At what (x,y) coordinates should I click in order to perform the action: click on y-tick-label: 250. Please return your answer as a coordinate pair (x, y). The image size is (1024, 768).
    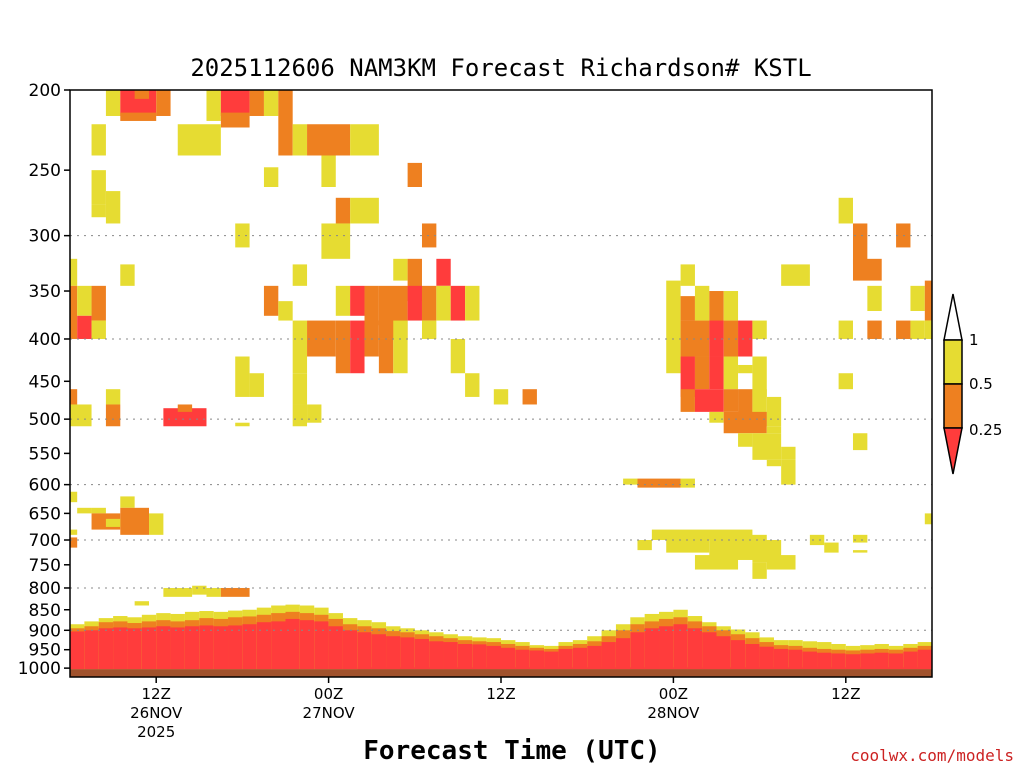
    Looking at the image, I should click on (45, 171).